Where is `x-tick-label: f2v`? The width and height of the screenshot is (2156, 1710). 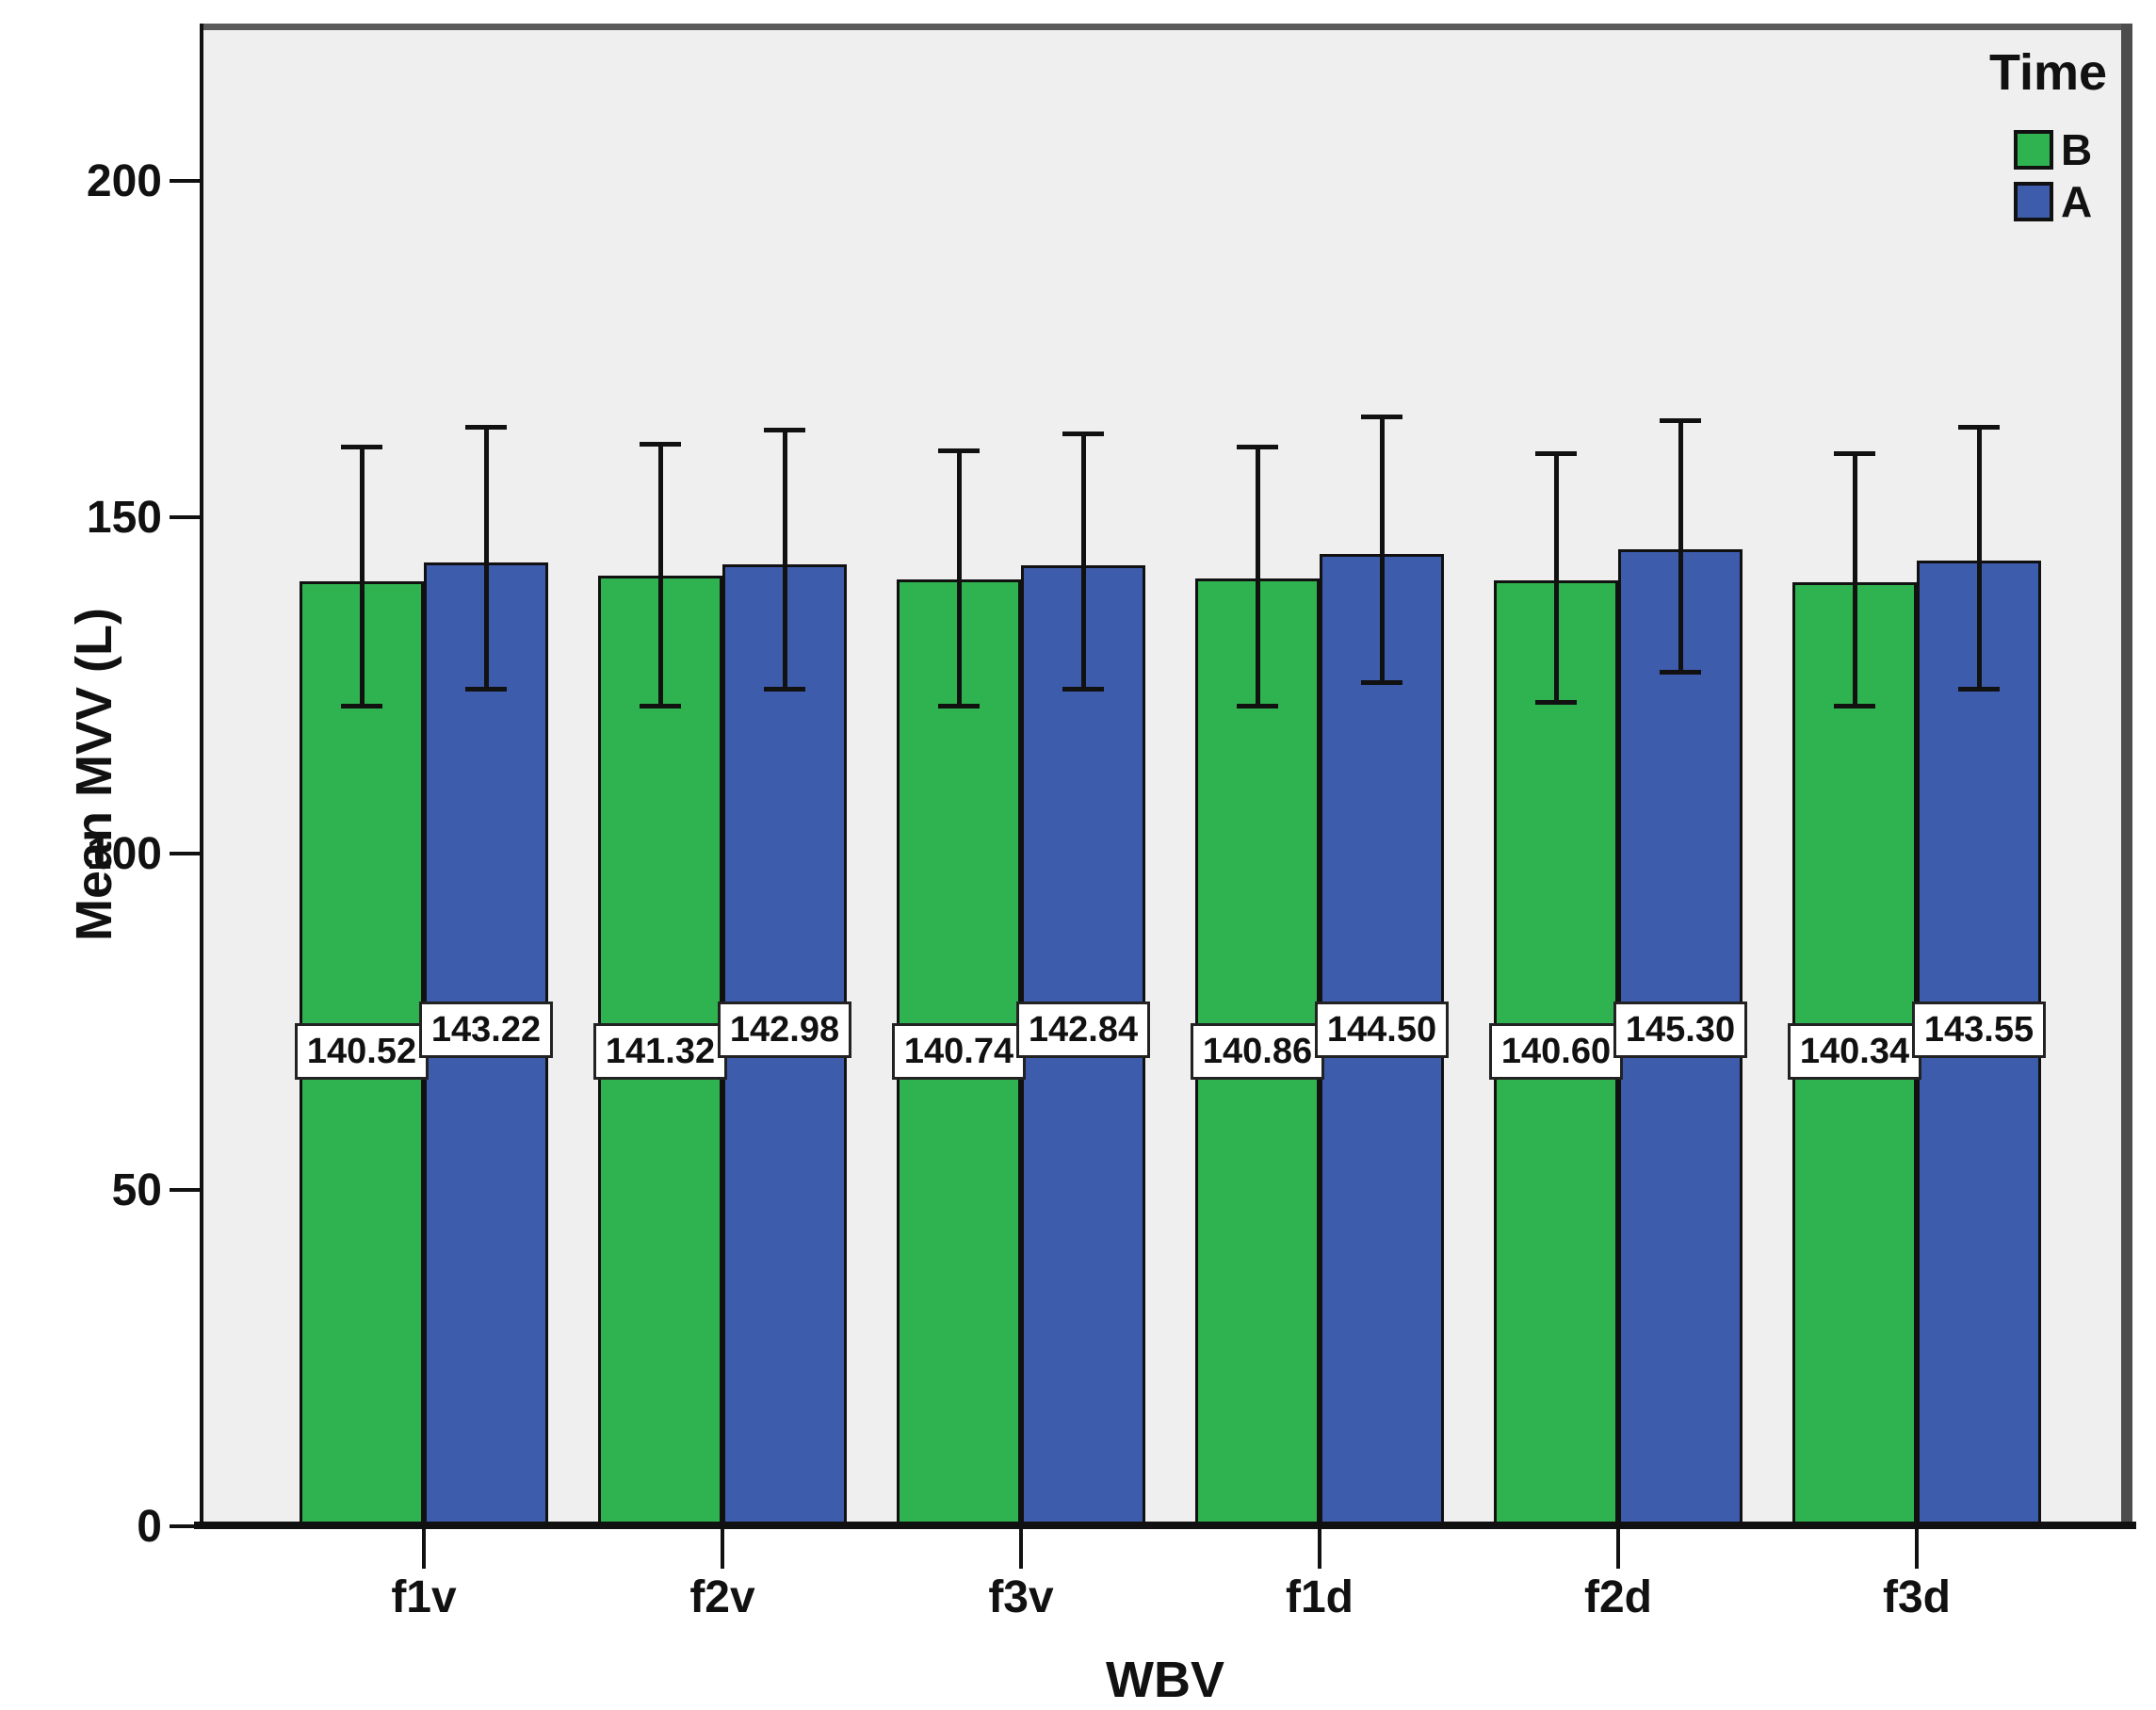
x-tick-label: f2v is located at coordinates (722, 1597).